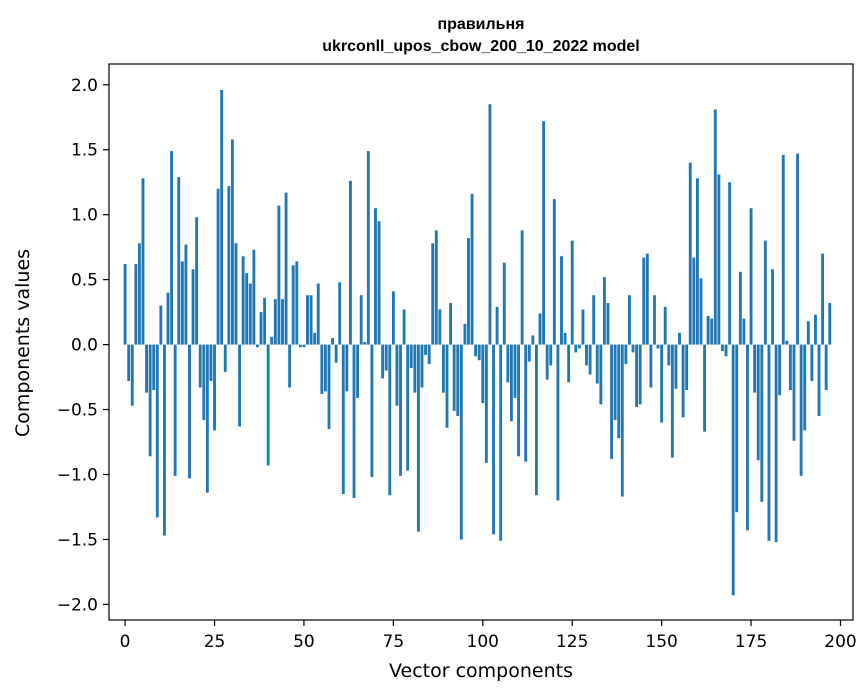 The width and height of the screenshot is (867, 696). I want to click on chart-title: правильня, so click(480, 24).